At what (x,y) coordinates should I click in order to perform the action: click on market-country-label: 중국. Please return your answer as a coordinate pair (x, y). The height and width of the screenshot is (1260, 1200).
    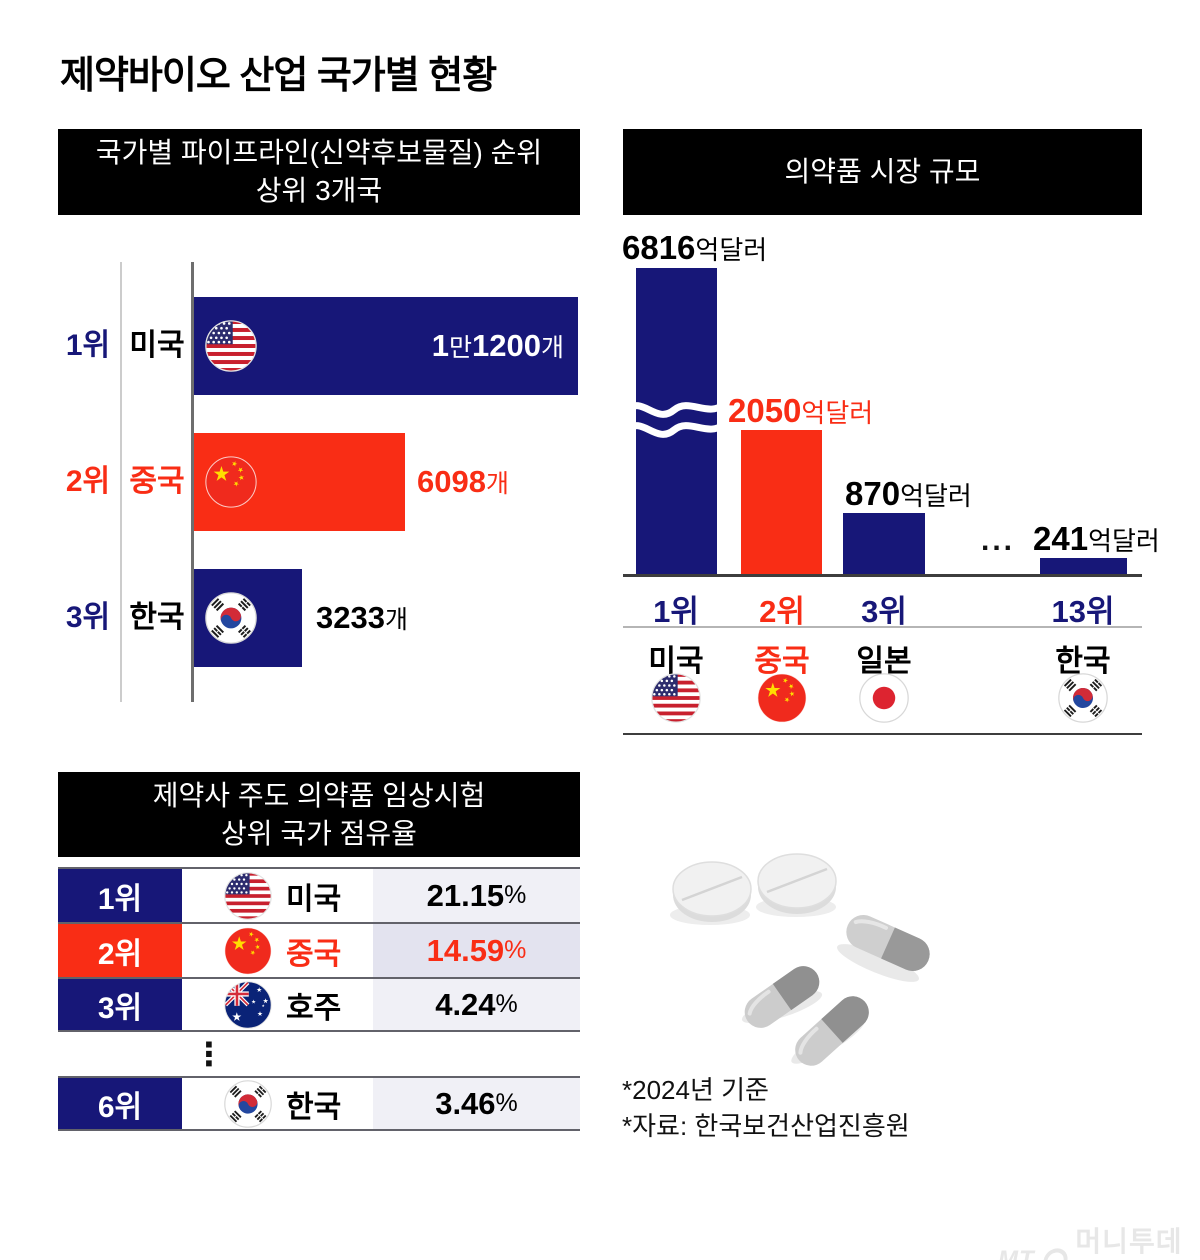
    Looking at the image, I should click on (782, 661).